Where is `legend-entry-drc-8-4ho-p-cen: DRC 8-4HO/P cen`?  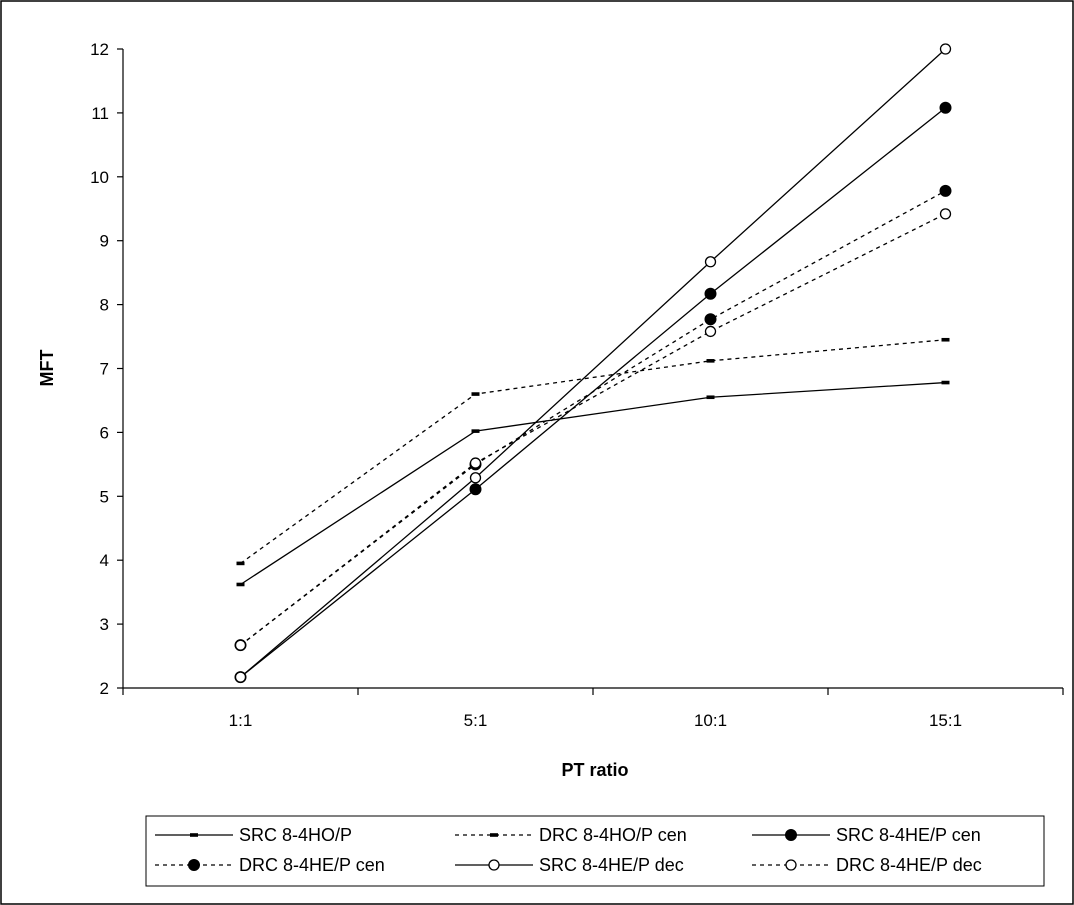 legend-entry-drc-8-4ho-p-cen: DRC 8-4HO/P cen is located at coordinates (571, 835).